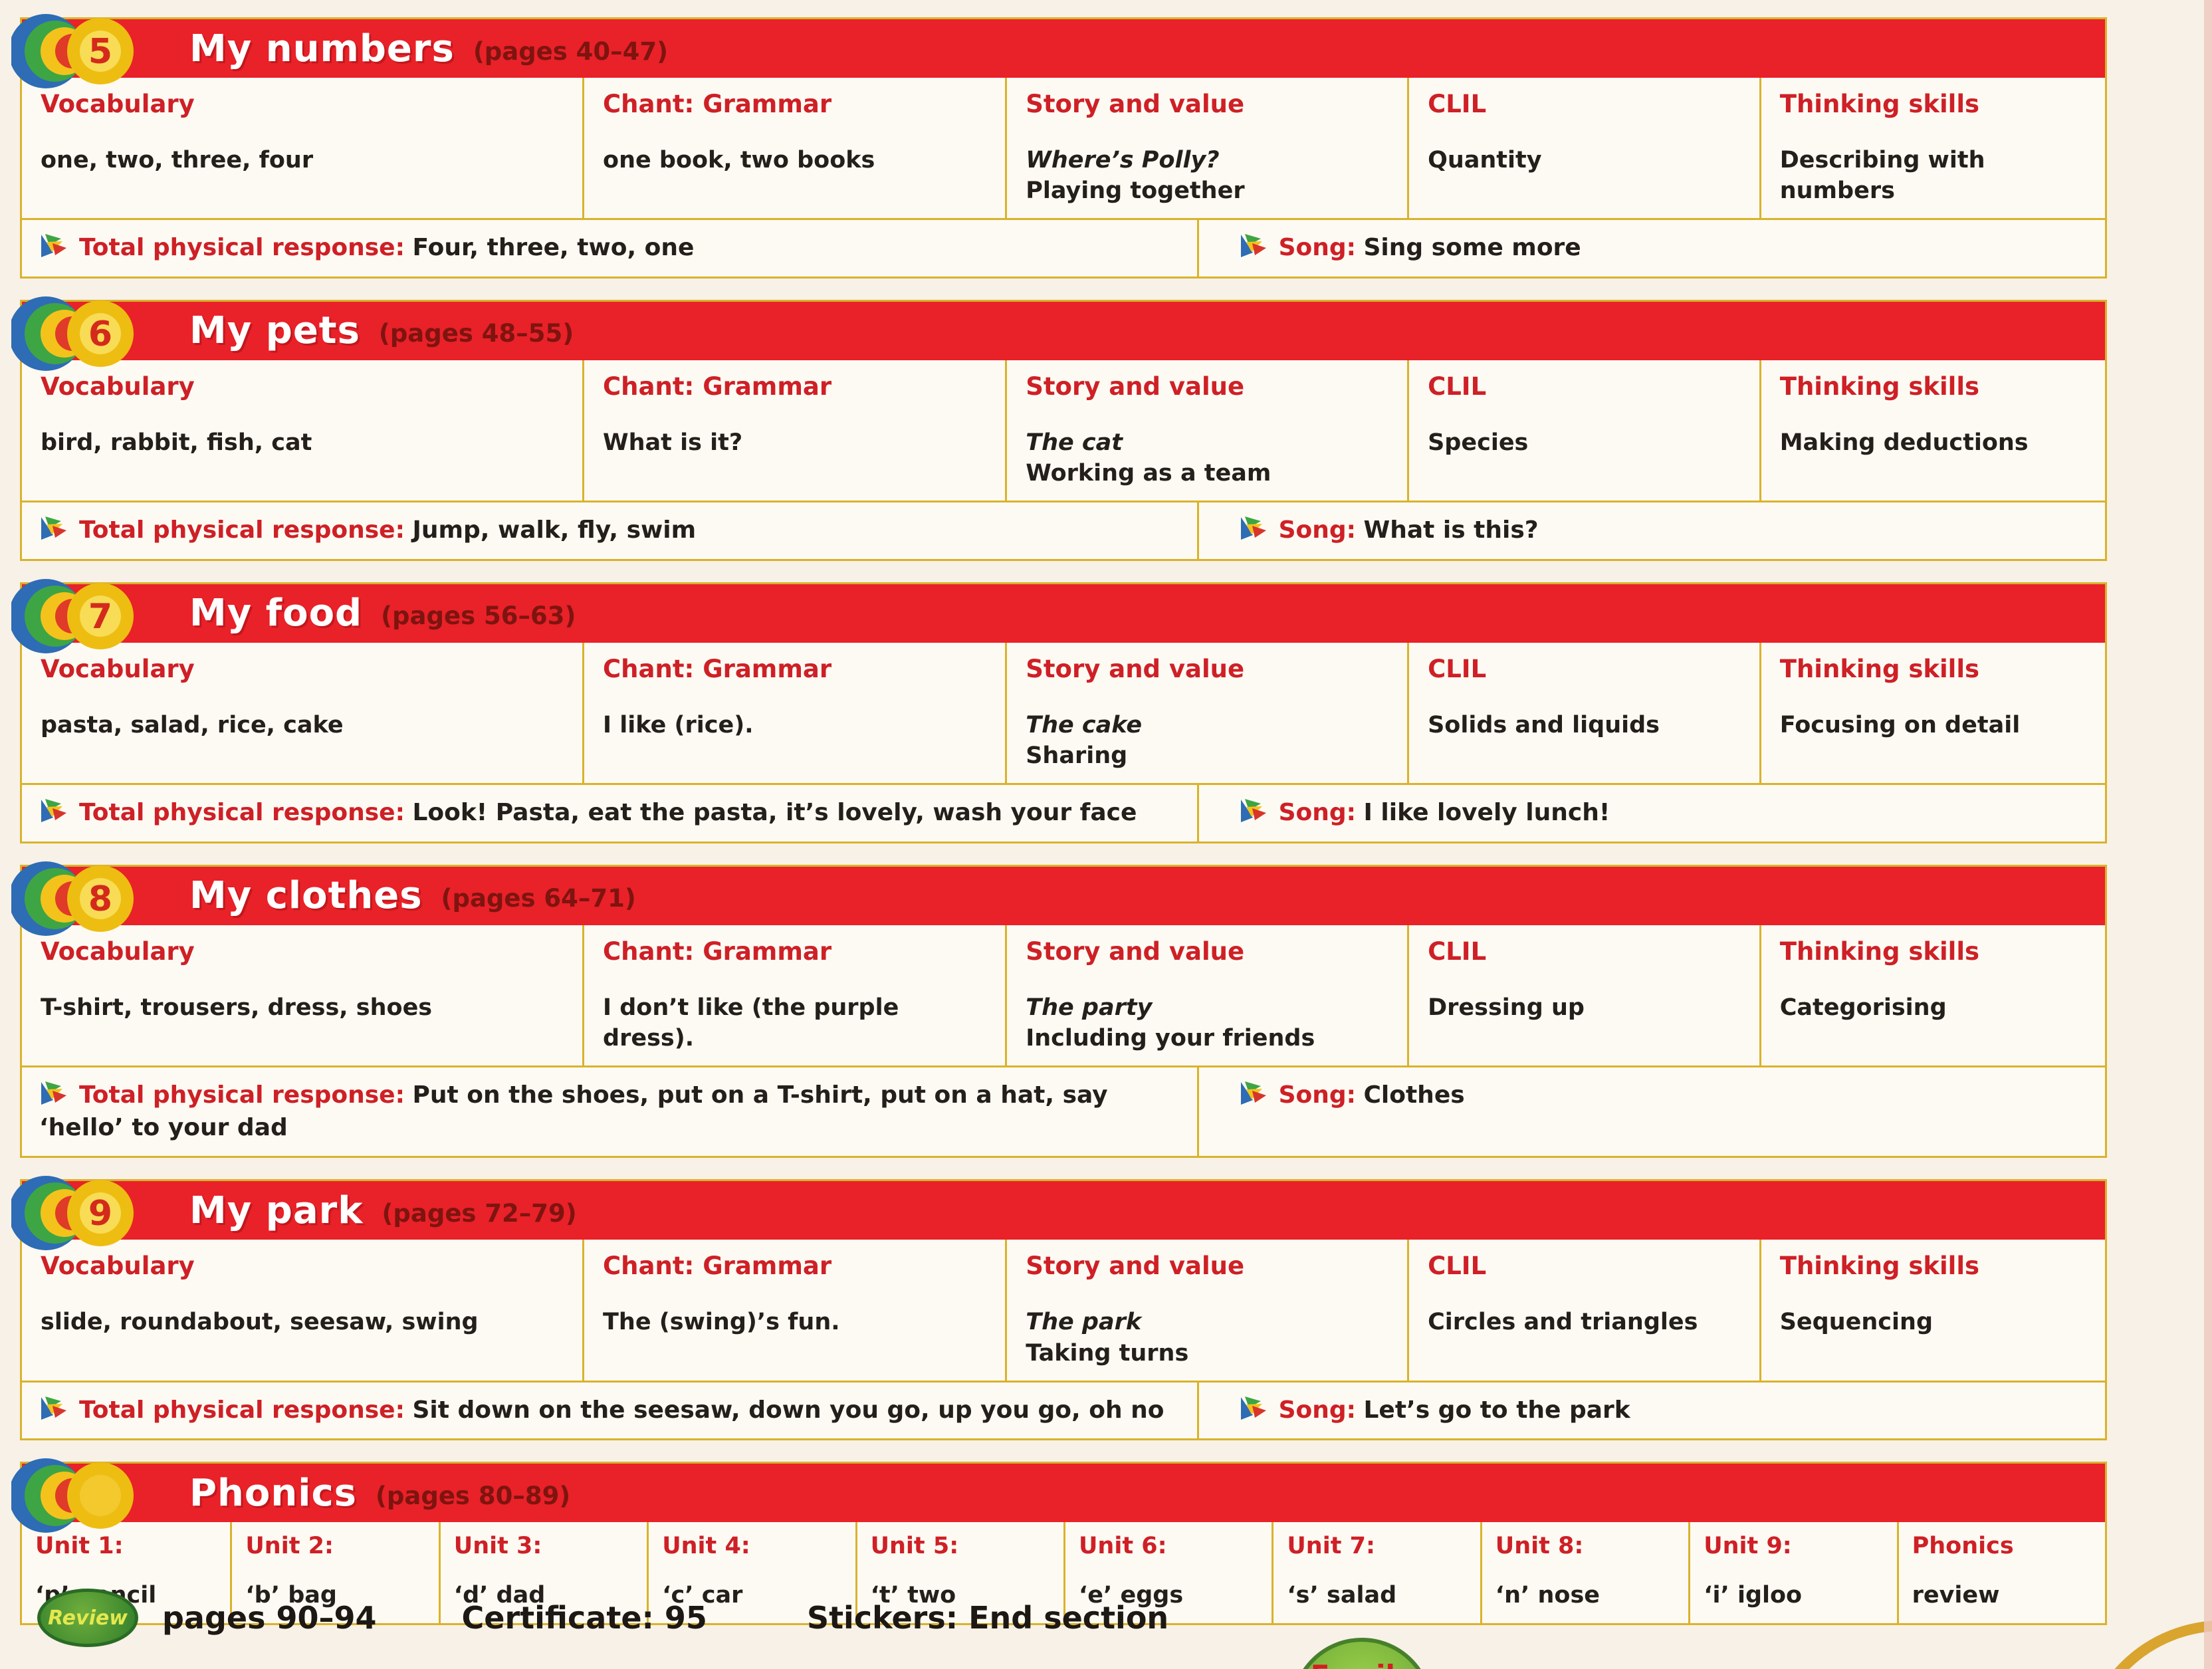 The height and width of the screenshot is (1669, 2212). I want to click on story-text: Where’s Polly? Playing together, so click(1207, 175).